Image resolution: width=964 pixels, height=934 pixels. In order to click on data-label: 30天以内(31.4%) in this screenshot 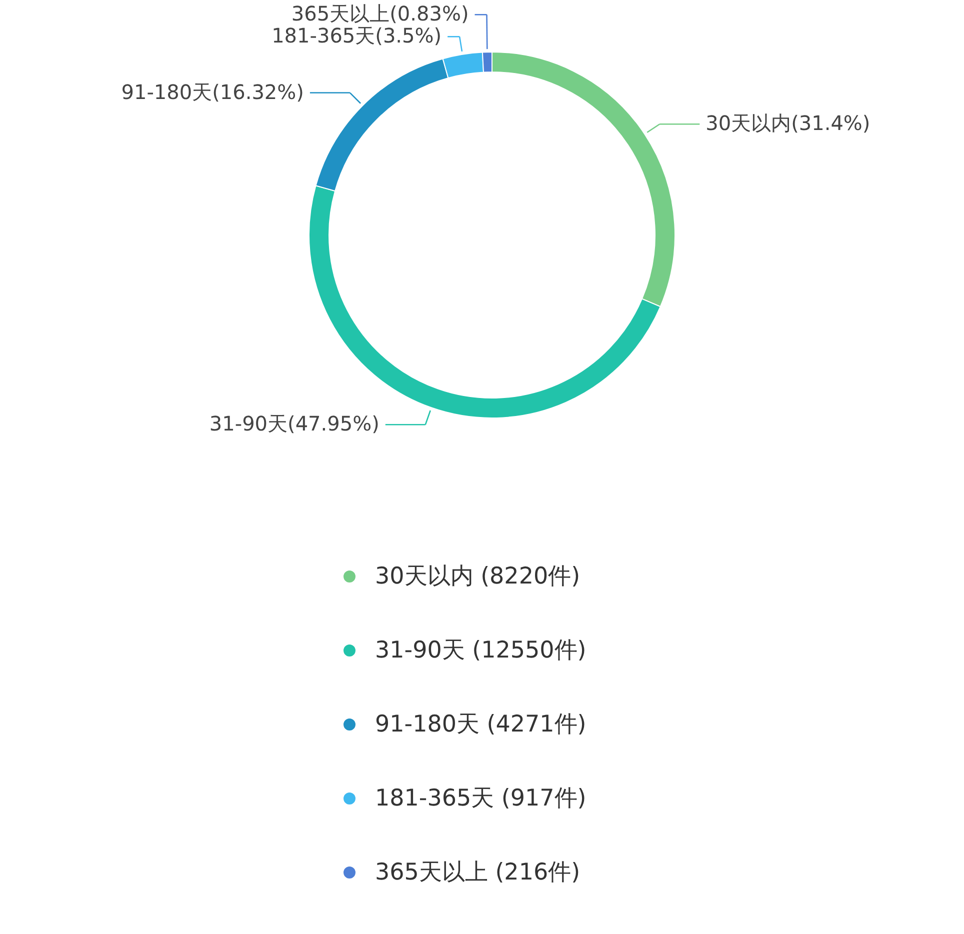, I will do `click(788, 123)`.